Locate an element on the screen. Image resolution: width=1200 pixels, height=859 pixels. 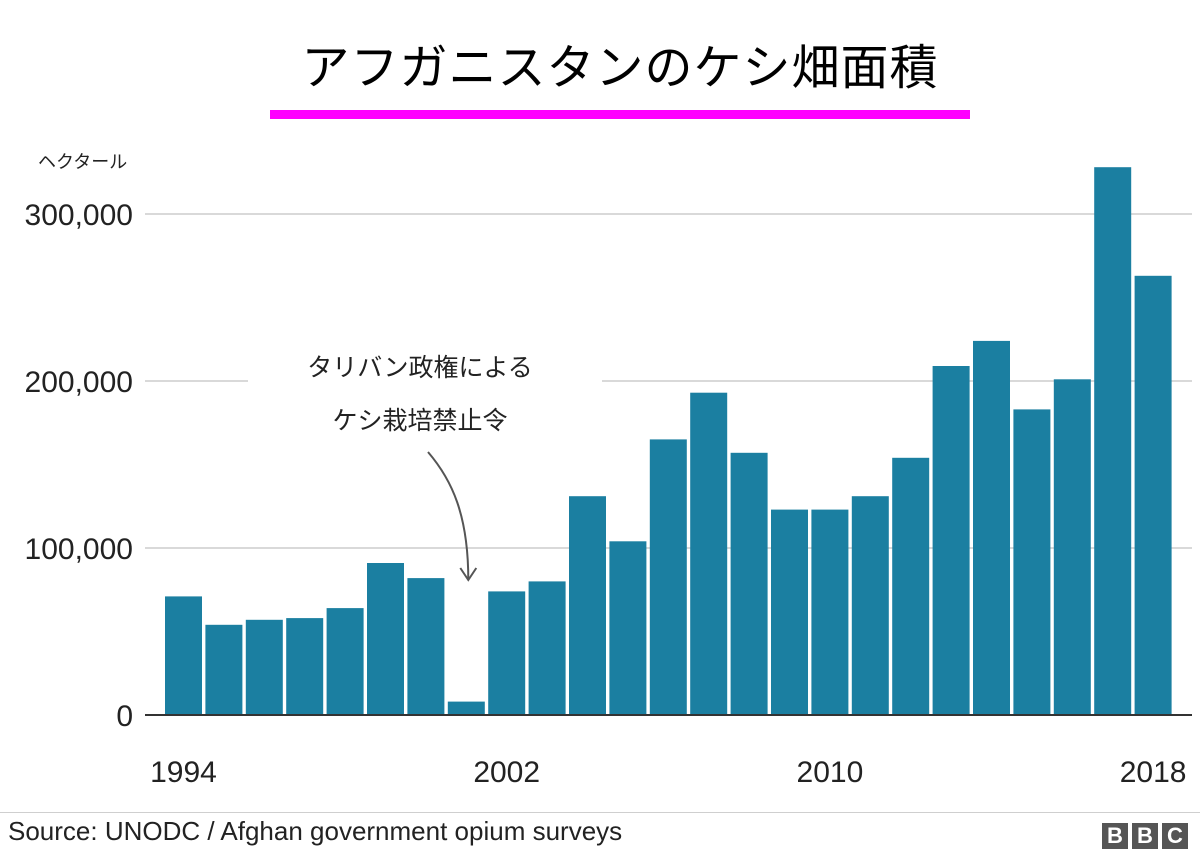
y-tick-label: 200,000 is located at coordinates (79, 382).